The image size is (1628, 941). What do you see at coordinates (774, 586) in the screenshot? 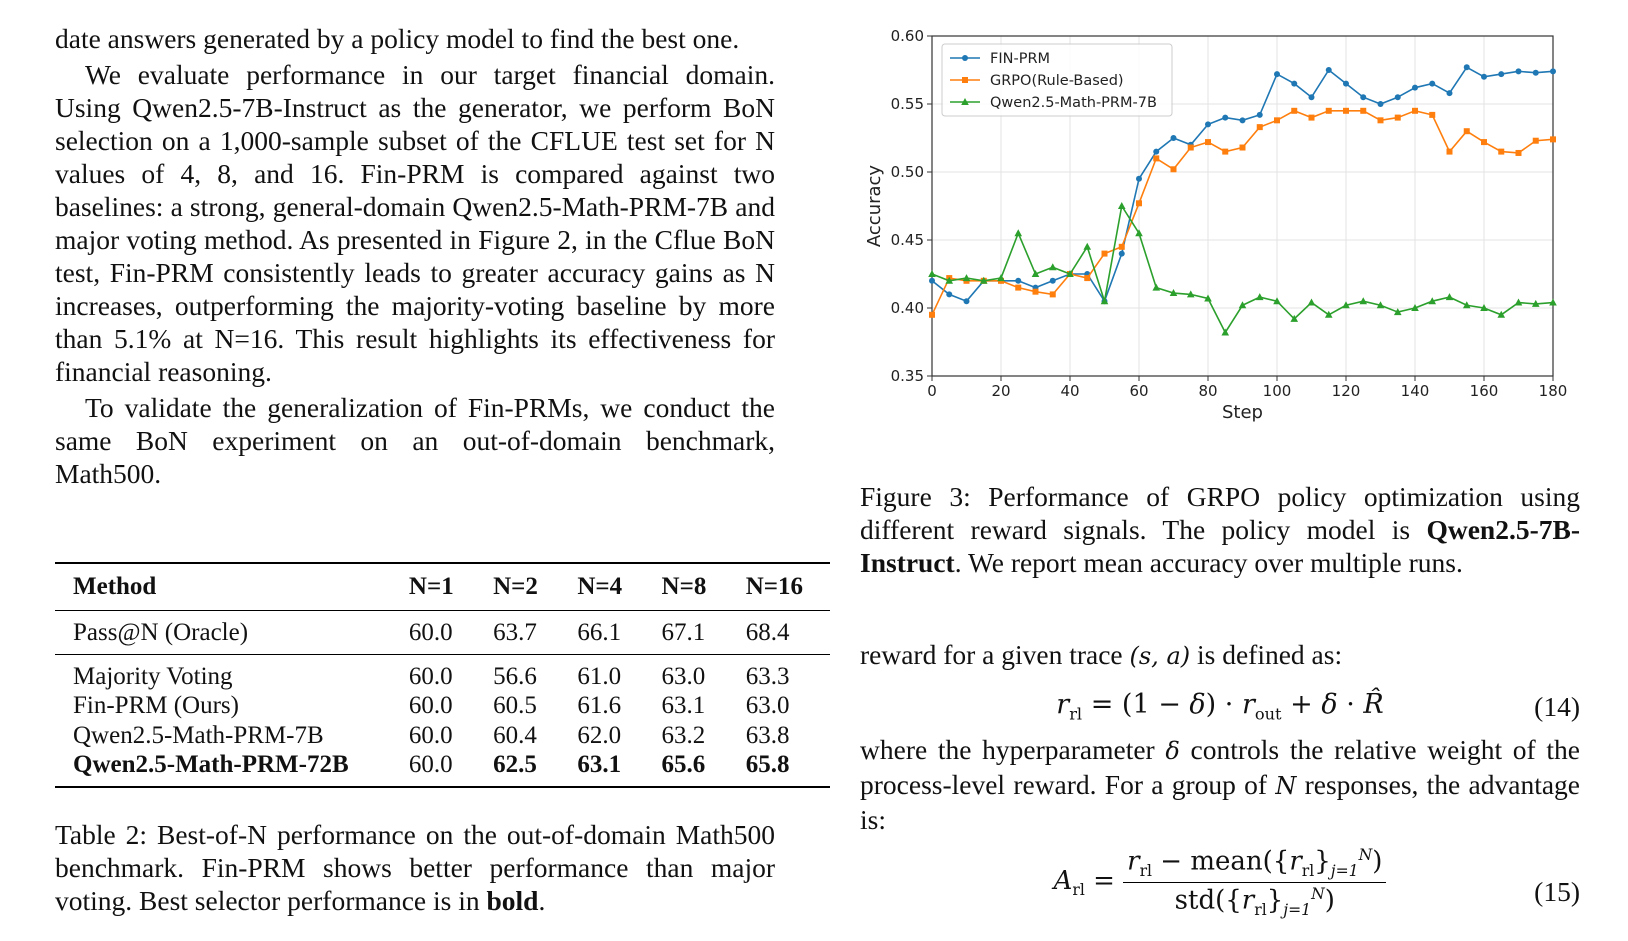
I see `header-n16: N=16` at bounding box center [774, 586].